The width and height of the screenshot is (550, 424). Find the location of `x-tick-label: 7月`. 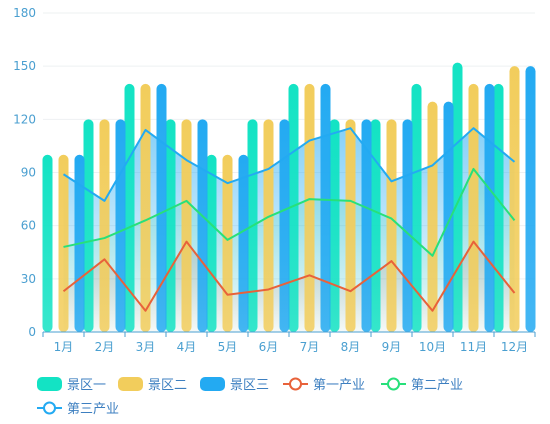

x-tick-label: 7月 is located at coordinates (310, 347).